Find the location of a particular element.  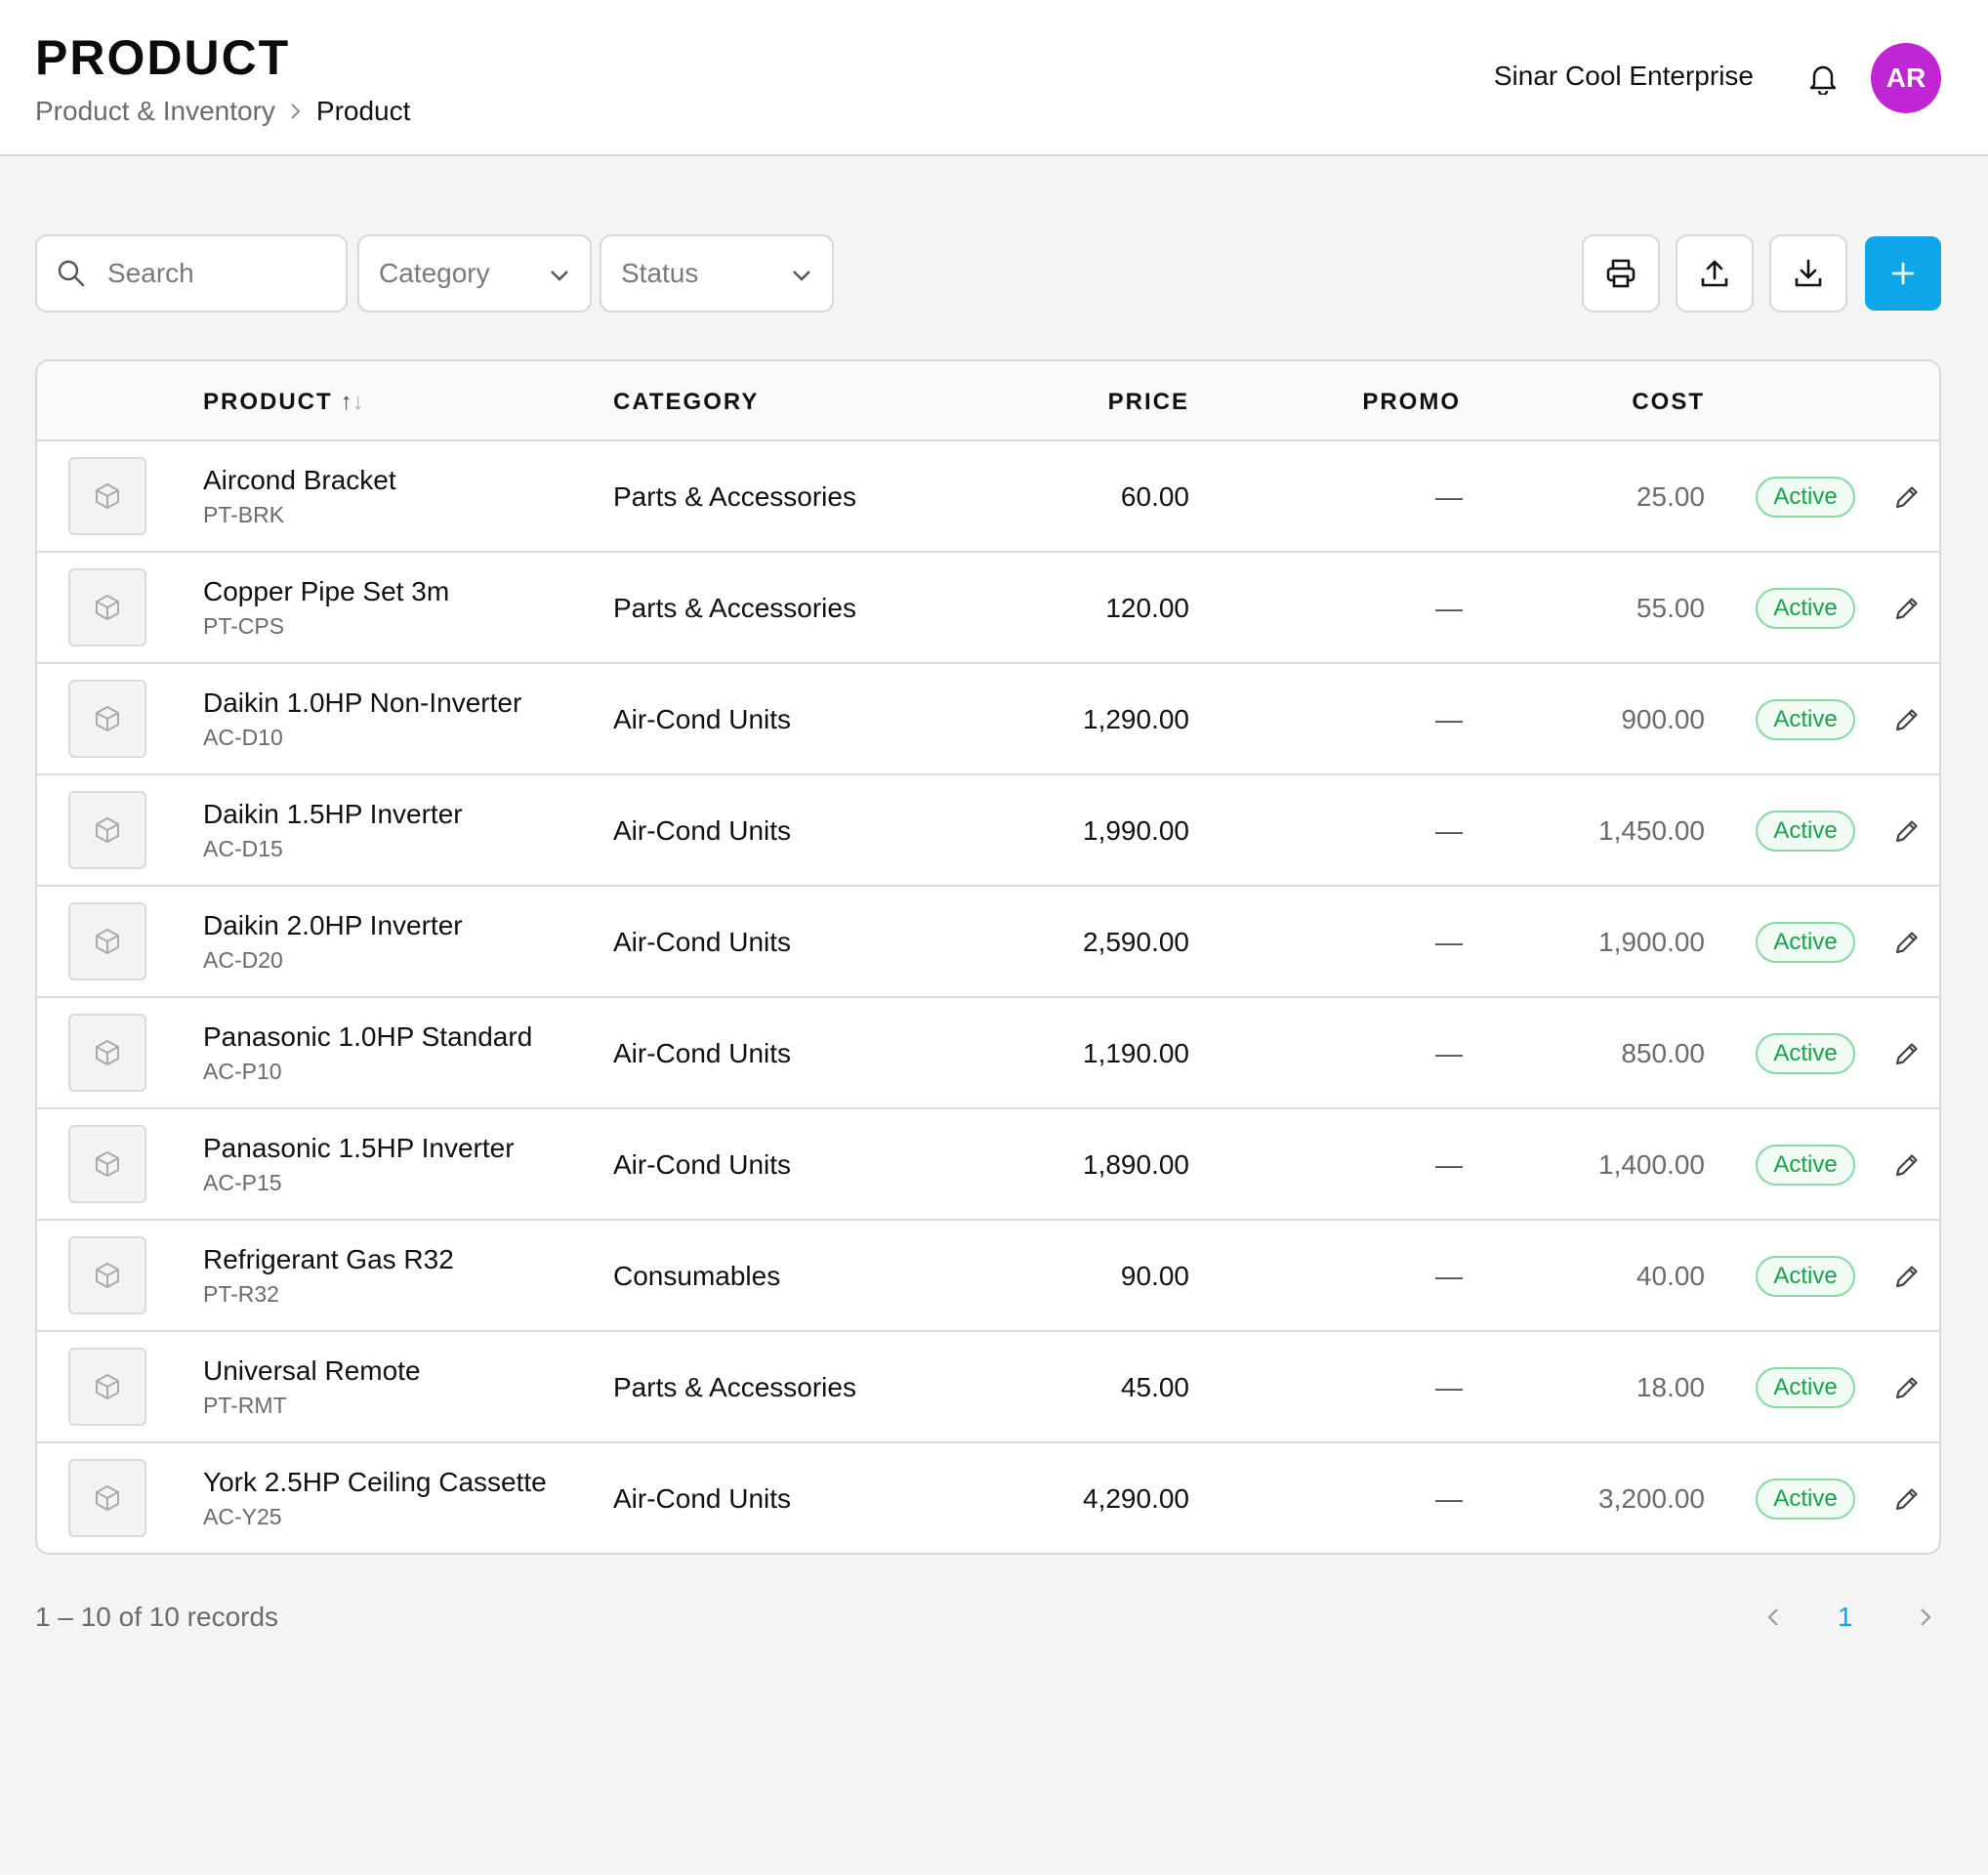

product-sku: AC-P15 is located at coordinates (242, 1182).